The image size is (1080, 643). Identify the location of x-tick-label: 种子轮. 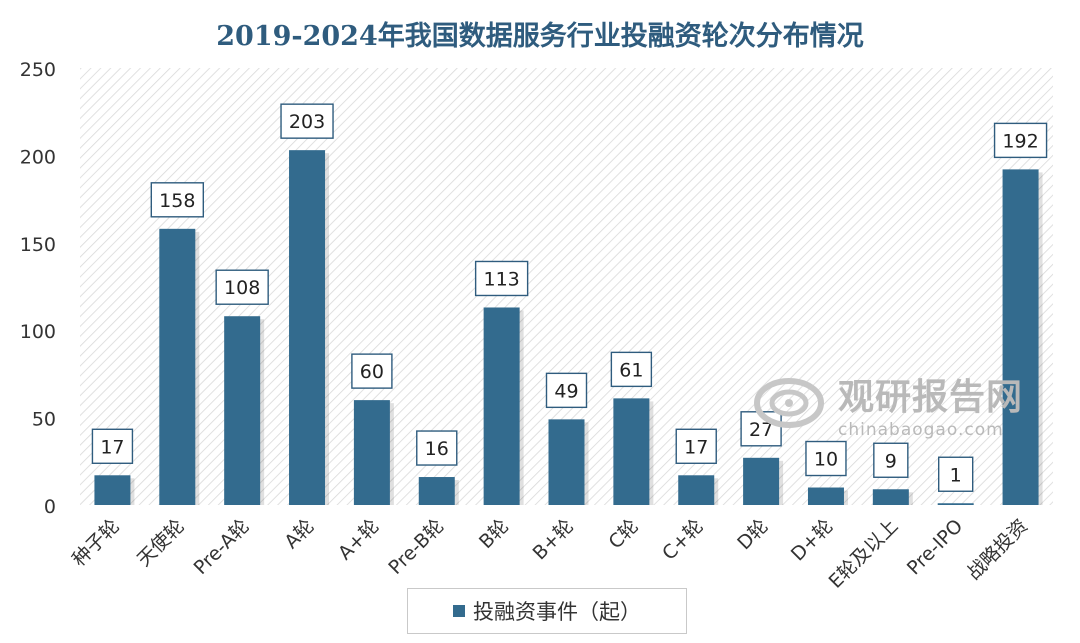
(96, 543).